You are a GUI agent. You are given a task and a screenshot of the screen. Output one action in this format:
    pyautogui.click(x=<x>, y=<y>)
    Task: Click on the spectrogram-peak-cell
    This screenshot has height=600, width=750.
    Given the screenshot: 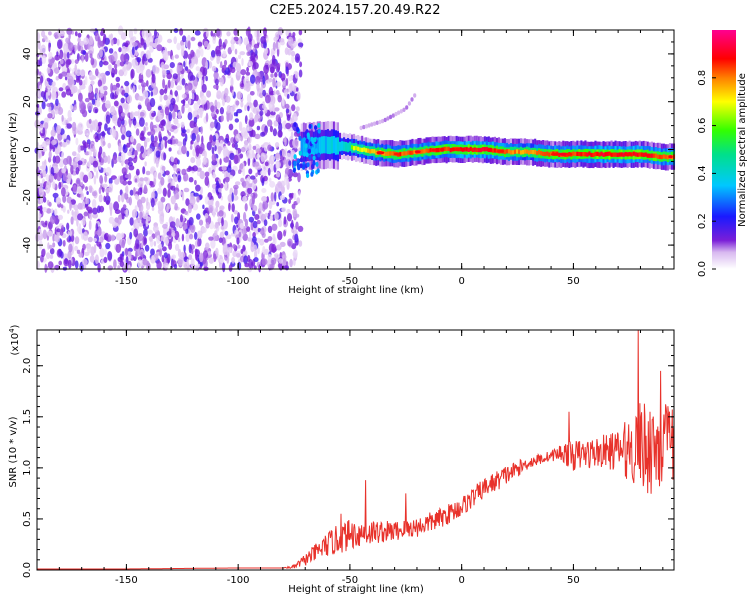 What is the action you would take?
    pyautogui.click(x=489, y=150)
    